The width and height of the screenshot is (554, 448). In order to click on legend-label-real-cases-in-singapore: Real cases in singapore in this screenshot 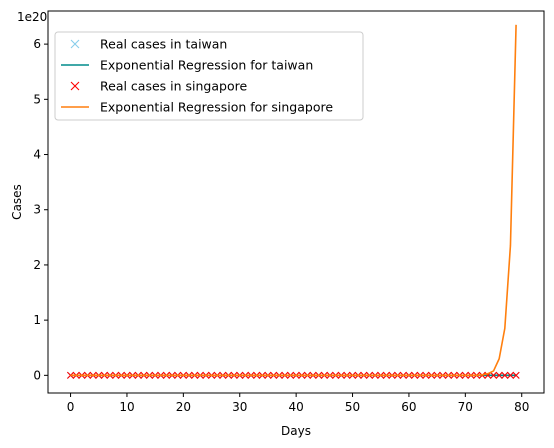, I will do `click(173, 86)`.